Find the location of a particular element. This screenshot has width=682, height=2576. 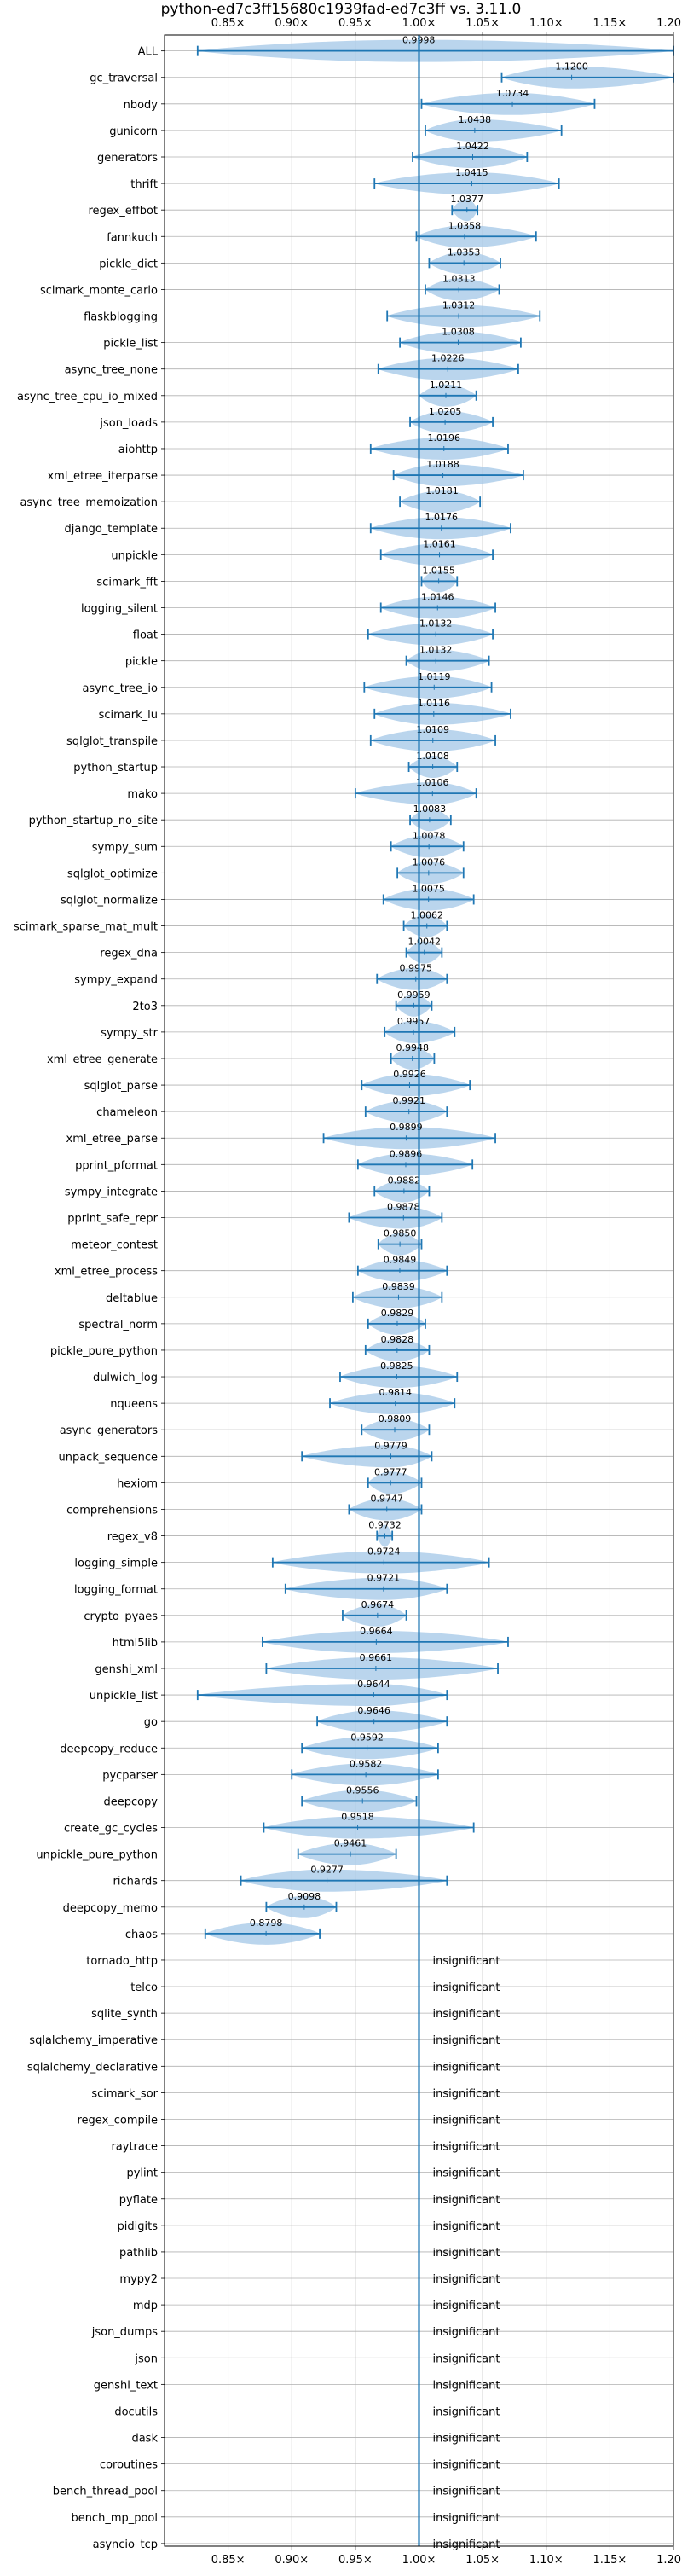

value-label: 1.0108 is located at coordinates (433, 756).